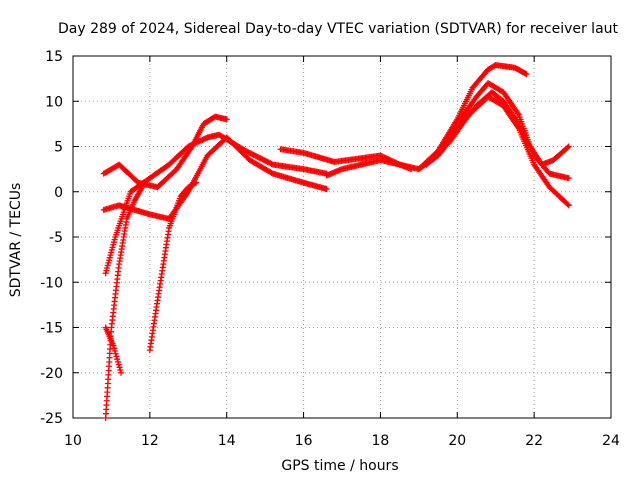 The width and height of the screenshot is (640, 480). What do you see at coordinates (51, 374) in the screenshot?
I see `y-tick-label: -20` at bounding box center [51, 374].